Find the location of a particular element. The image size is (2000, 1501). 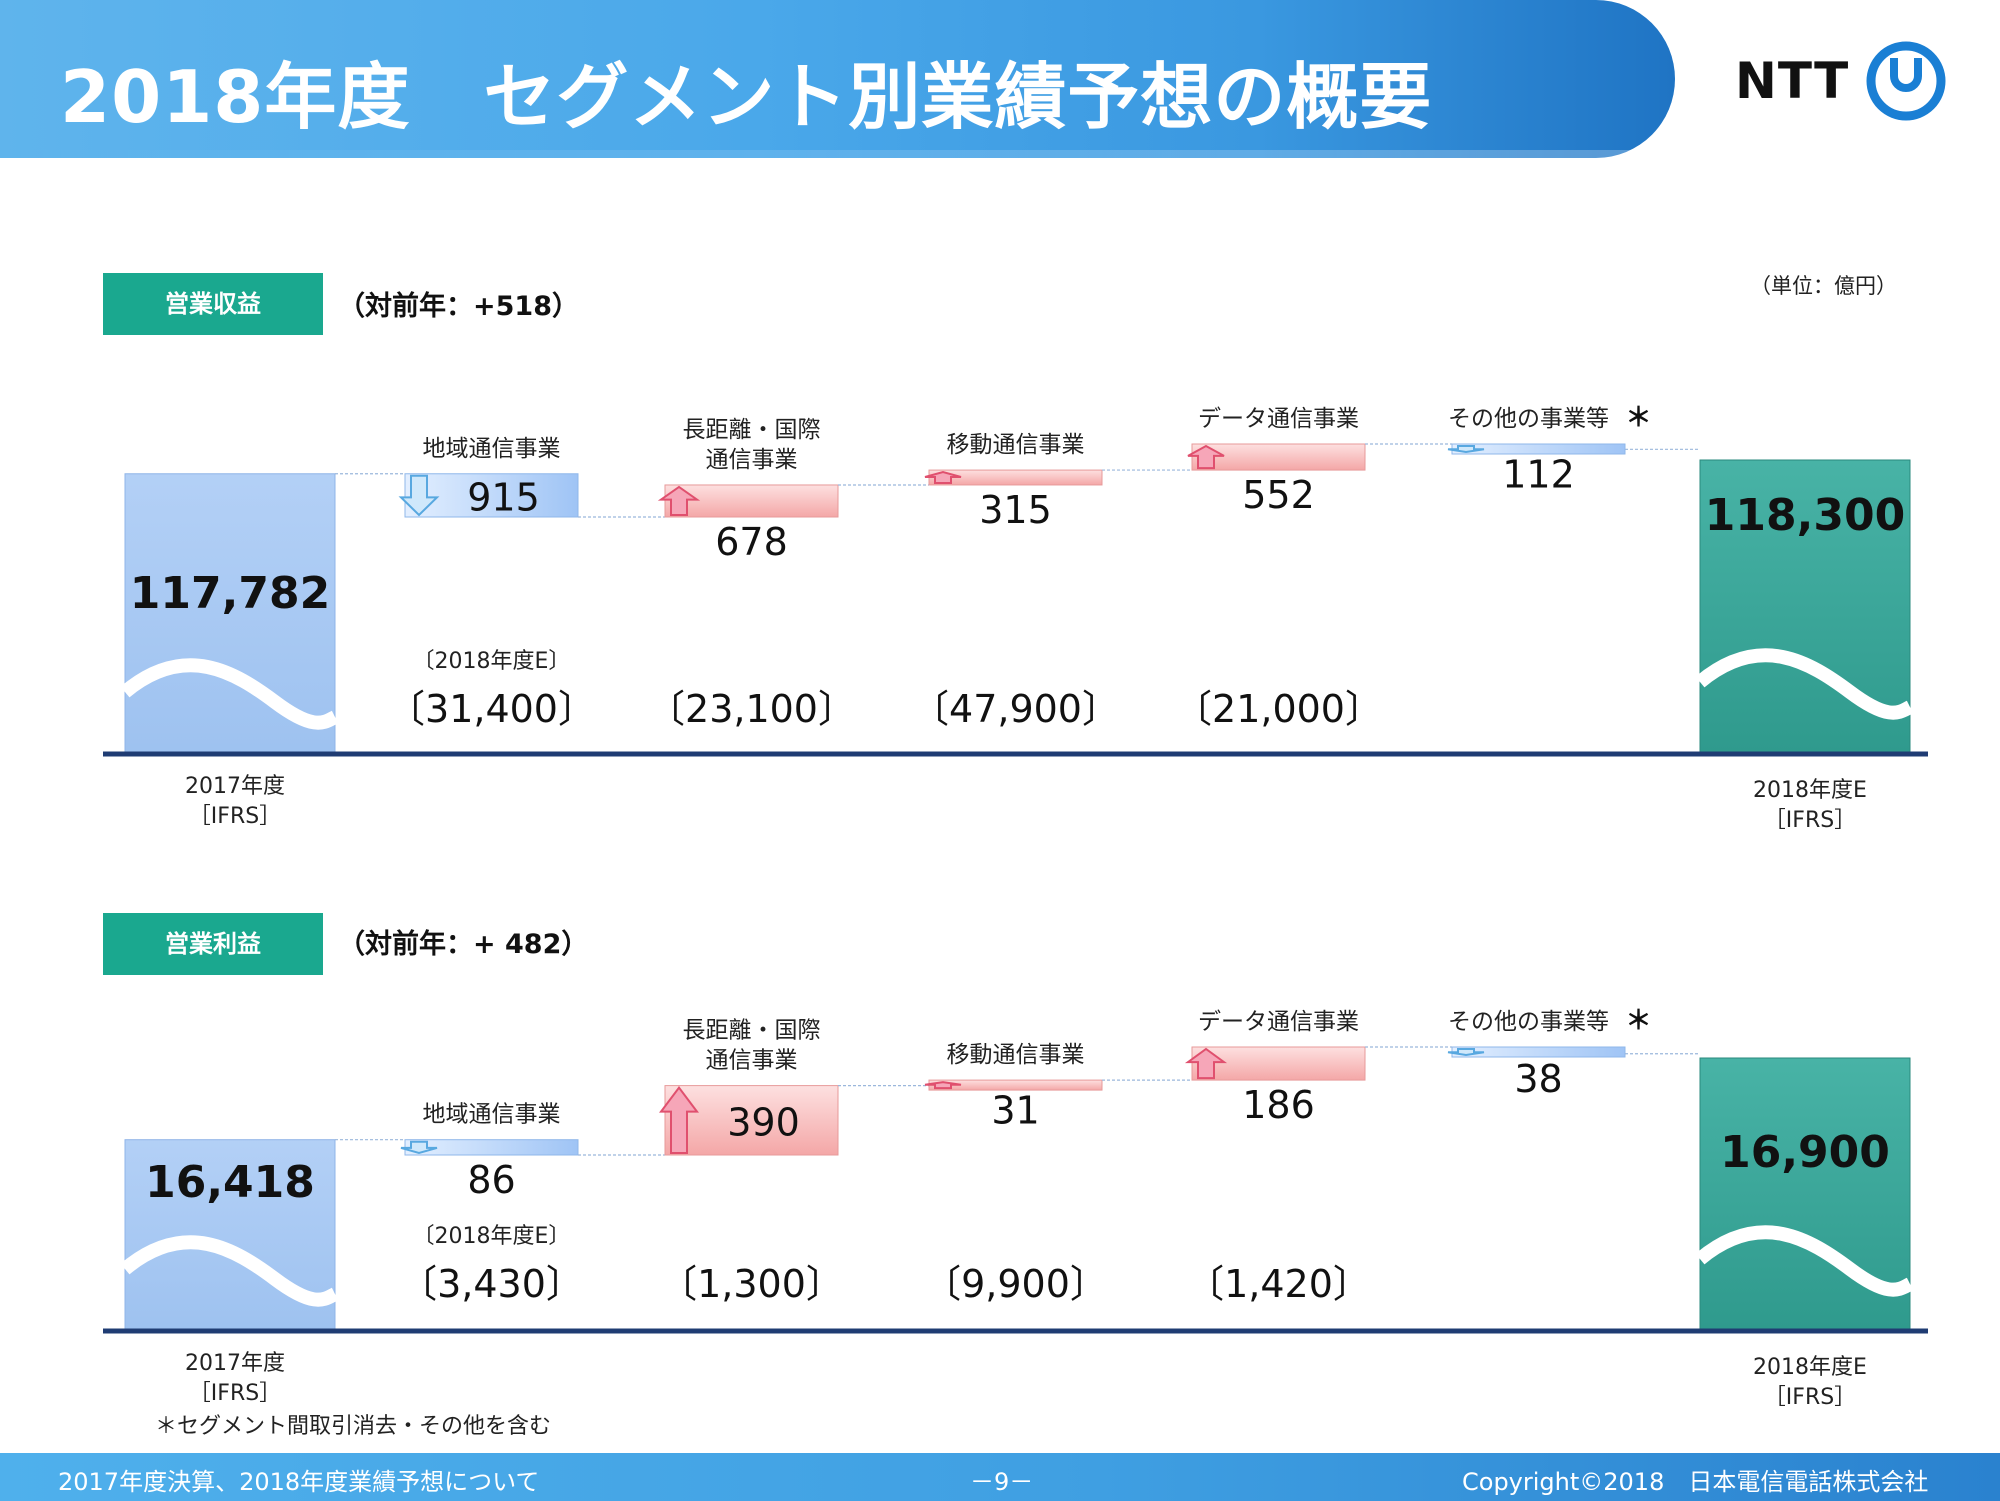

step-value-label: 86 is located at coordinates (491, 1180).